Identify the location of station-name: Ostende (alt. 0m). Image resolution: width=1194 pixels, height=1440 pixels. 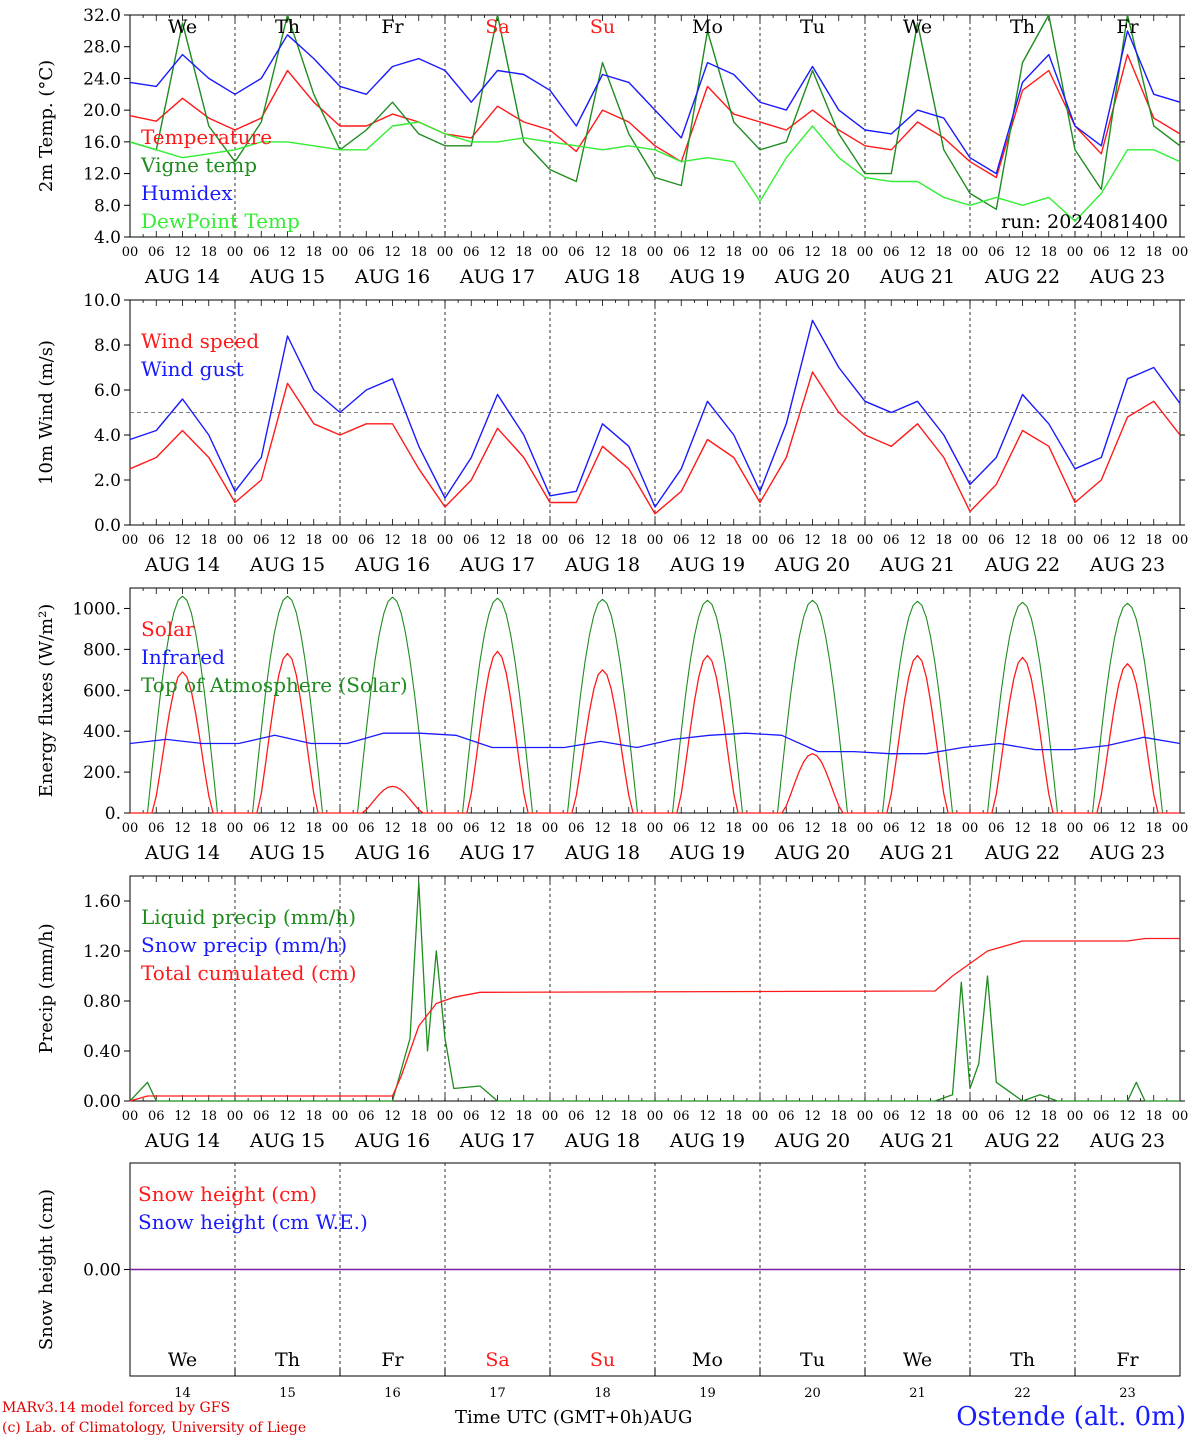
(1071, 1417).